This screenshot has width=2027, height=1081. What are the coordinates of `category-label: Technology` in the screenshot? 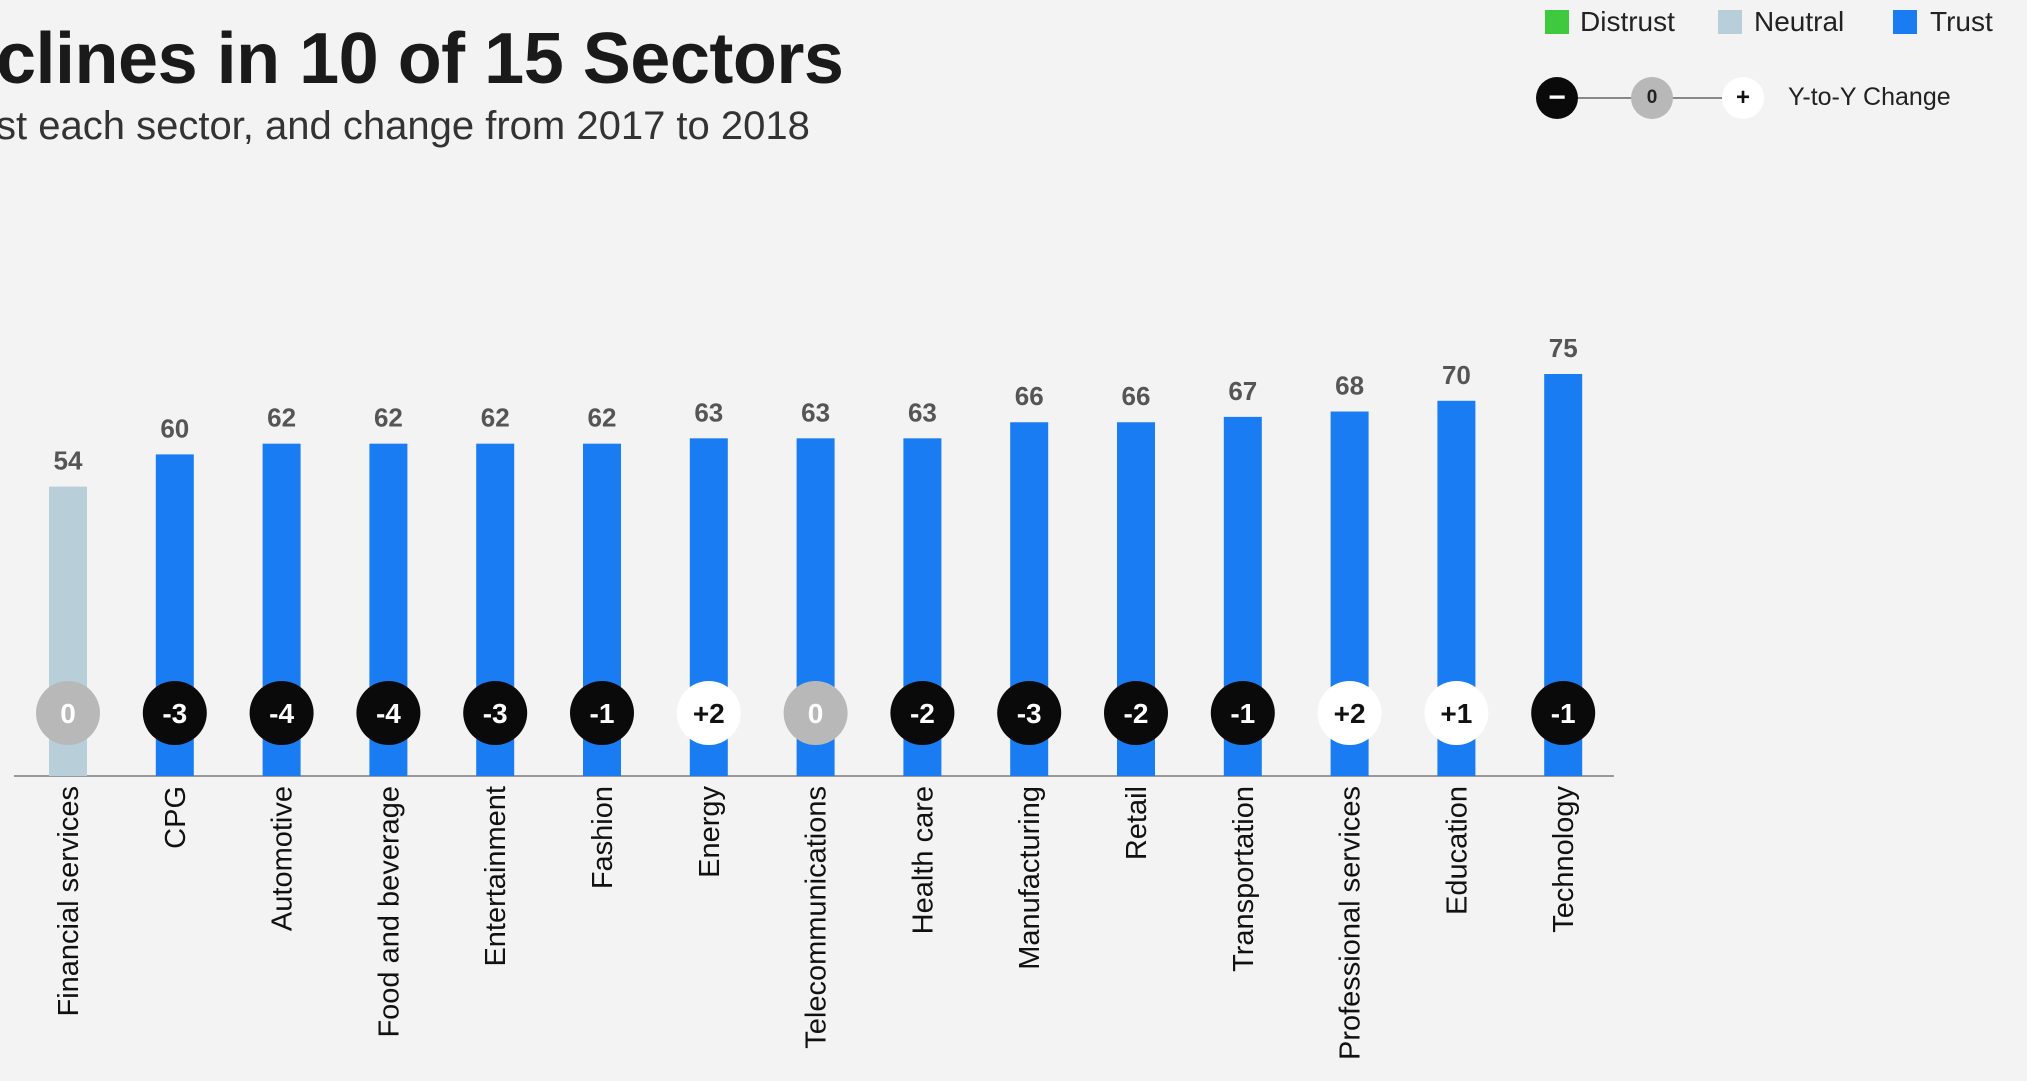 It's located at (1564, 859).